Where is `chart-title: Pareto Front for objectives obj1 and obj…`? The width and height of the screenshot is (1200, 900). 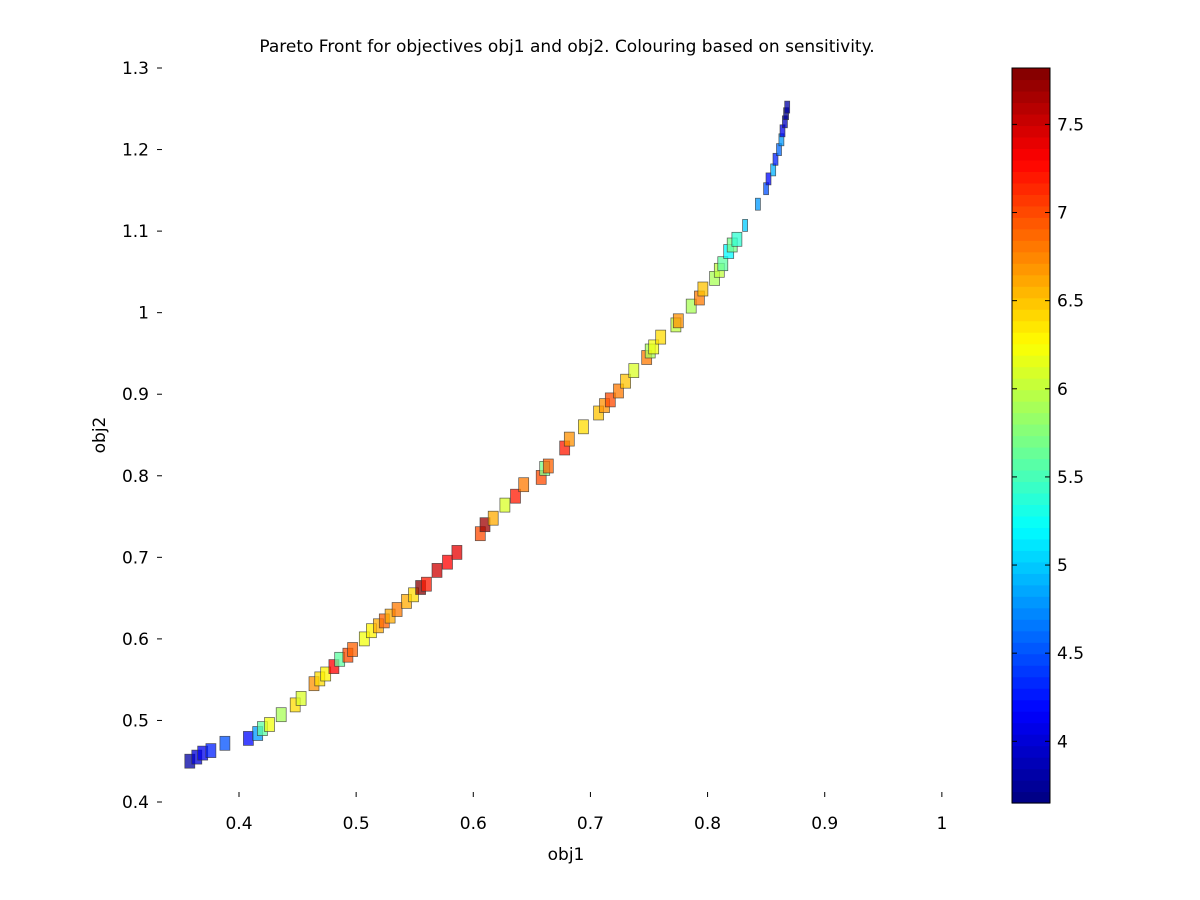
chart-title: Pareto Front for objectives obj1 and obj… is located at coordinates (566, 47).